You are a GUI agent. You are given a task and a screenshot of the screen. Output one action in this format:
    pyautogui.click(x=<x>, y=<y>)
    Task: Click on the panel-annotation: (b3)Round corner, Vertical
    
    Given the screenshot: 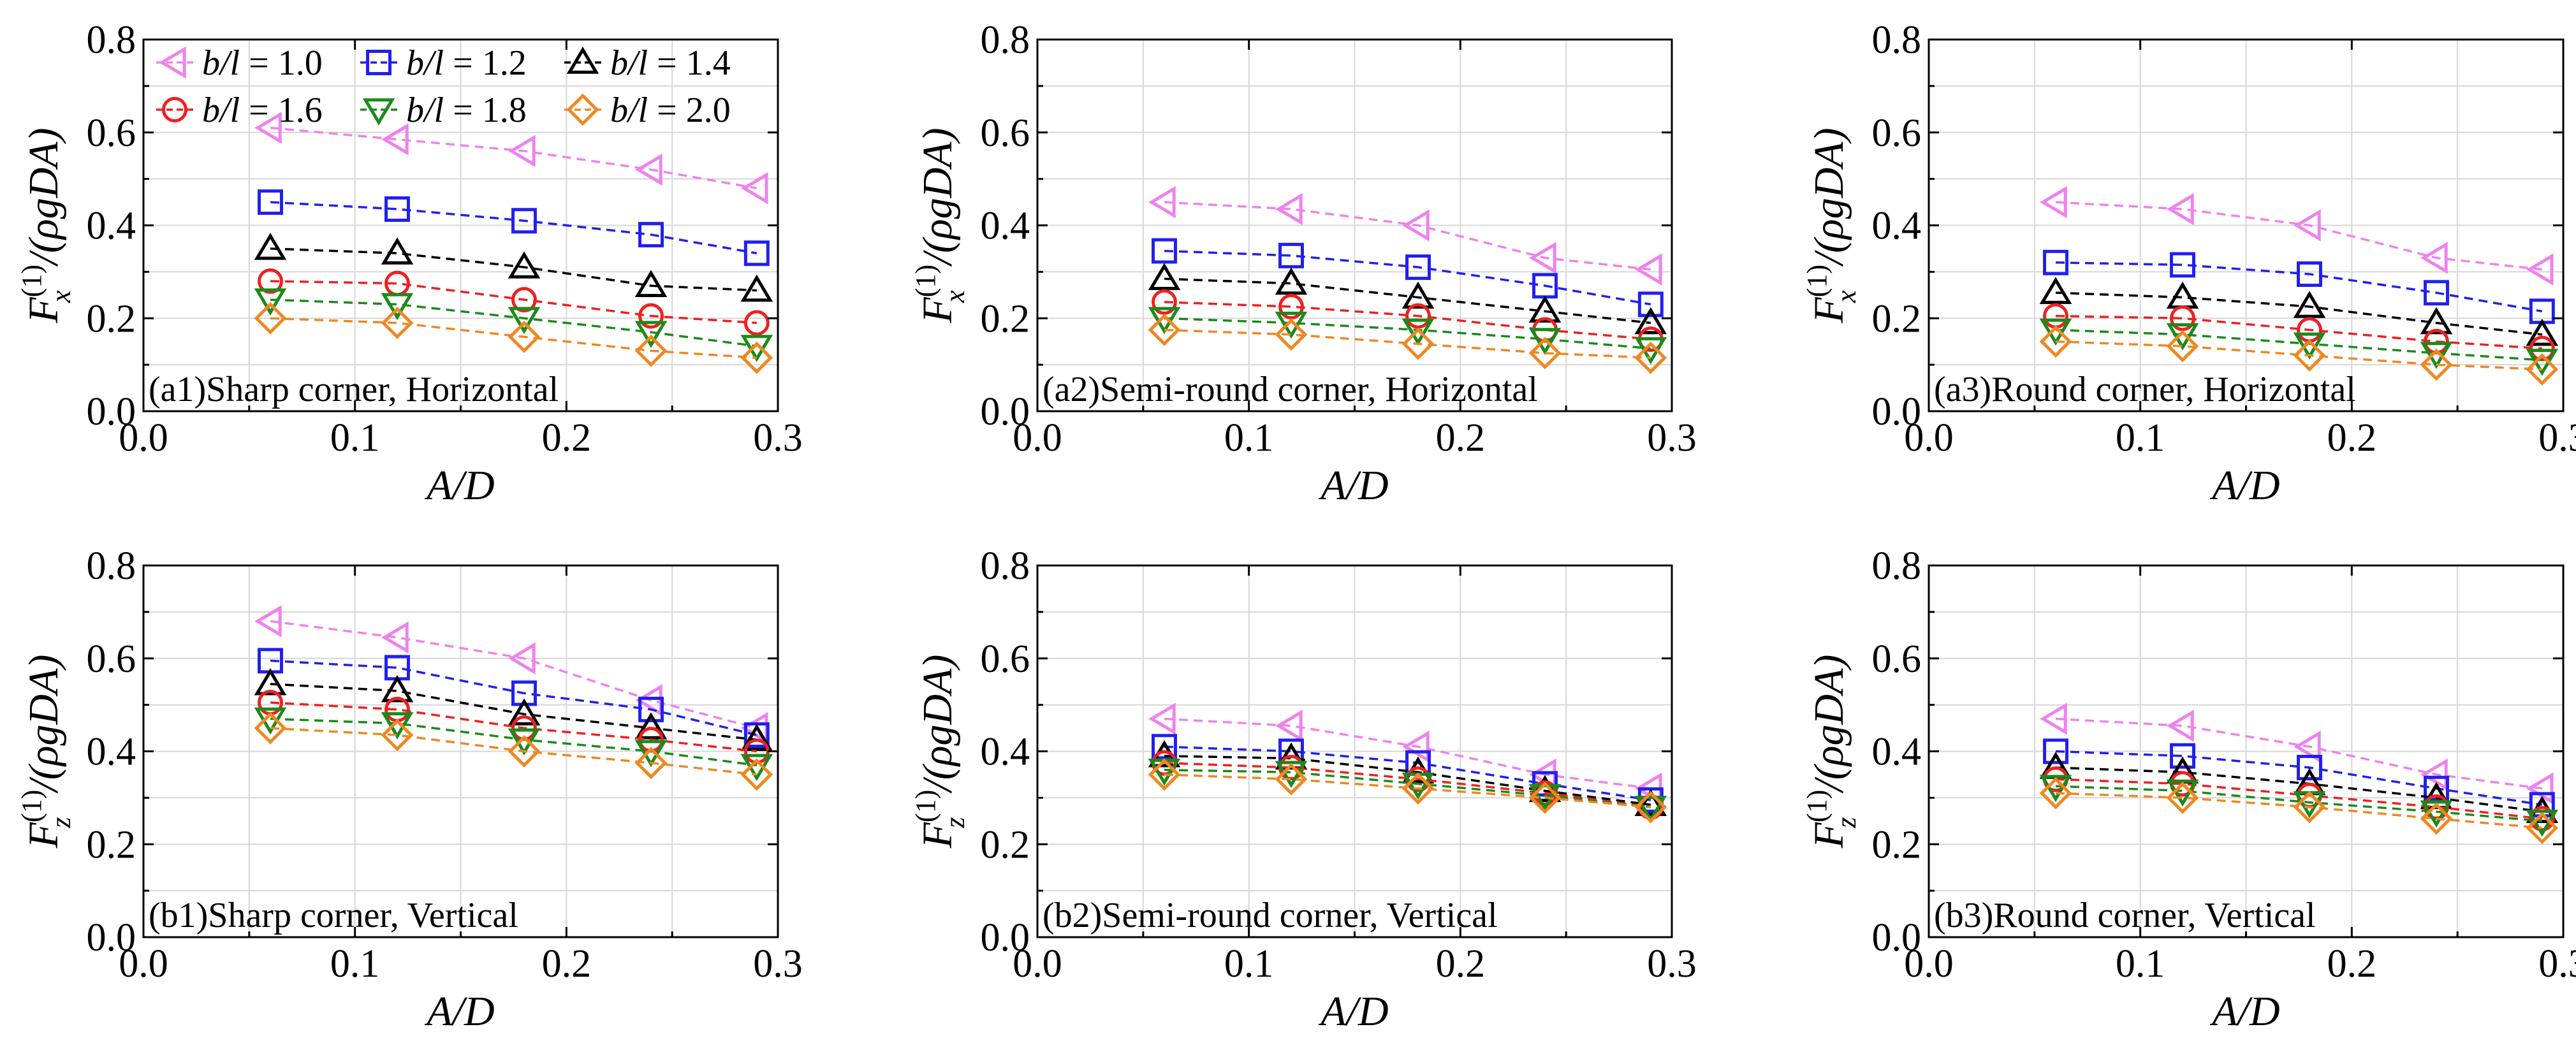 What is the action you would take?
    pyautogui.click(x=2125, y=915)
    